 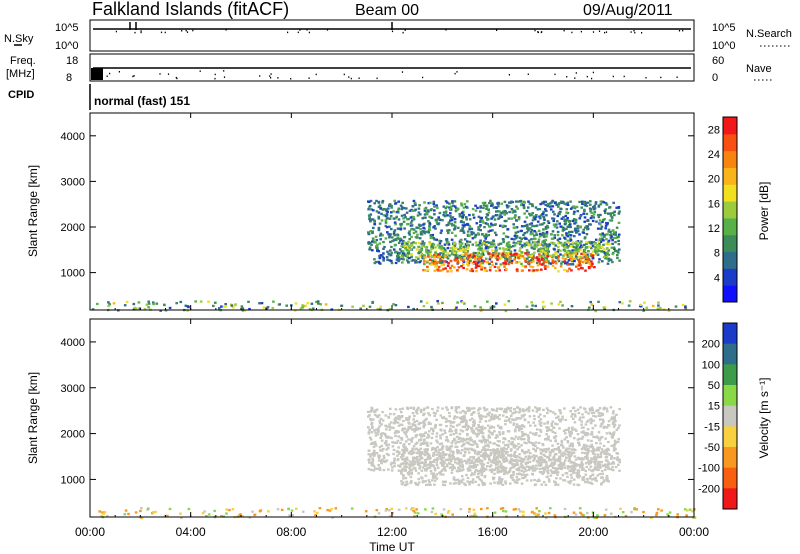 What do you see at coordinates (593, 532) in the screenshot?
I see `time-tick-label: 20:00` at bounding box center [593, 532].